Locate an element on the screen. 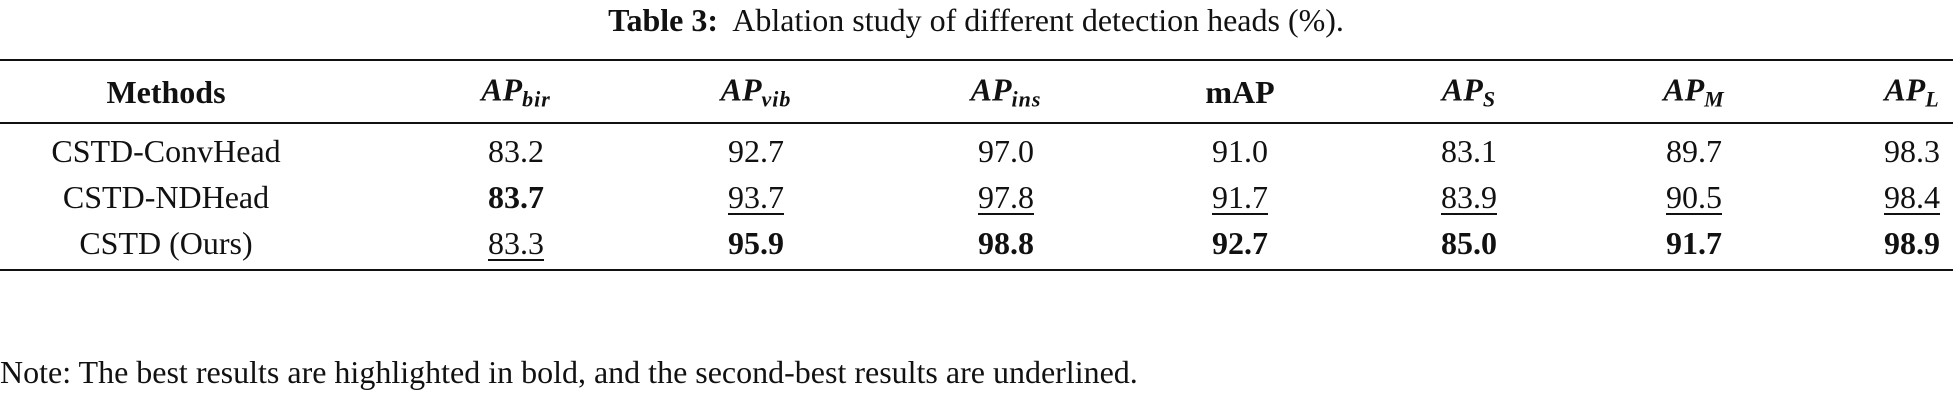  column-header: APL is located at coordinates (1911, 92).